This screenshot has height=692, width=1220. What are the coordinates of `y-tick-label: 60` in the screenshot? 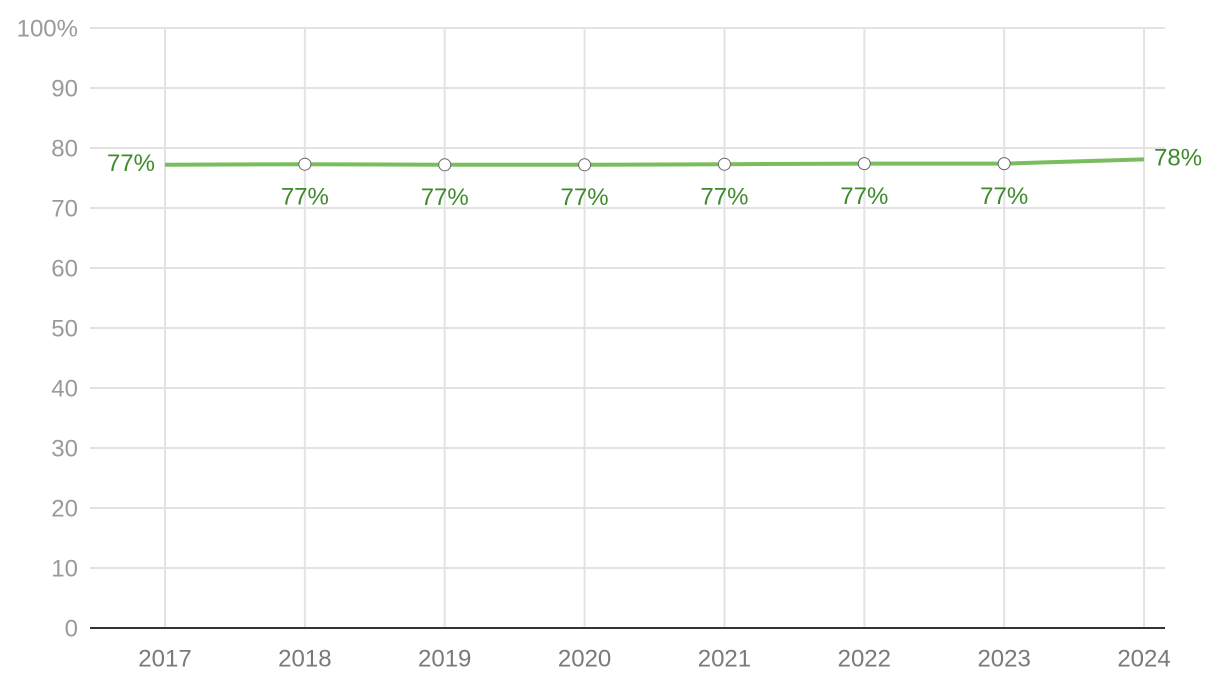 It's located at (64, 268).